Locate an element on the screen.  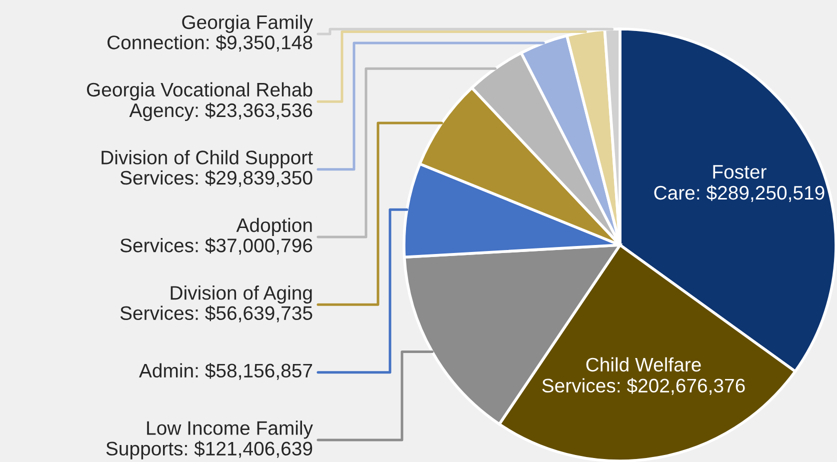
slice-label: Admin: $58,156,857 is located at coordinates (225, 371).